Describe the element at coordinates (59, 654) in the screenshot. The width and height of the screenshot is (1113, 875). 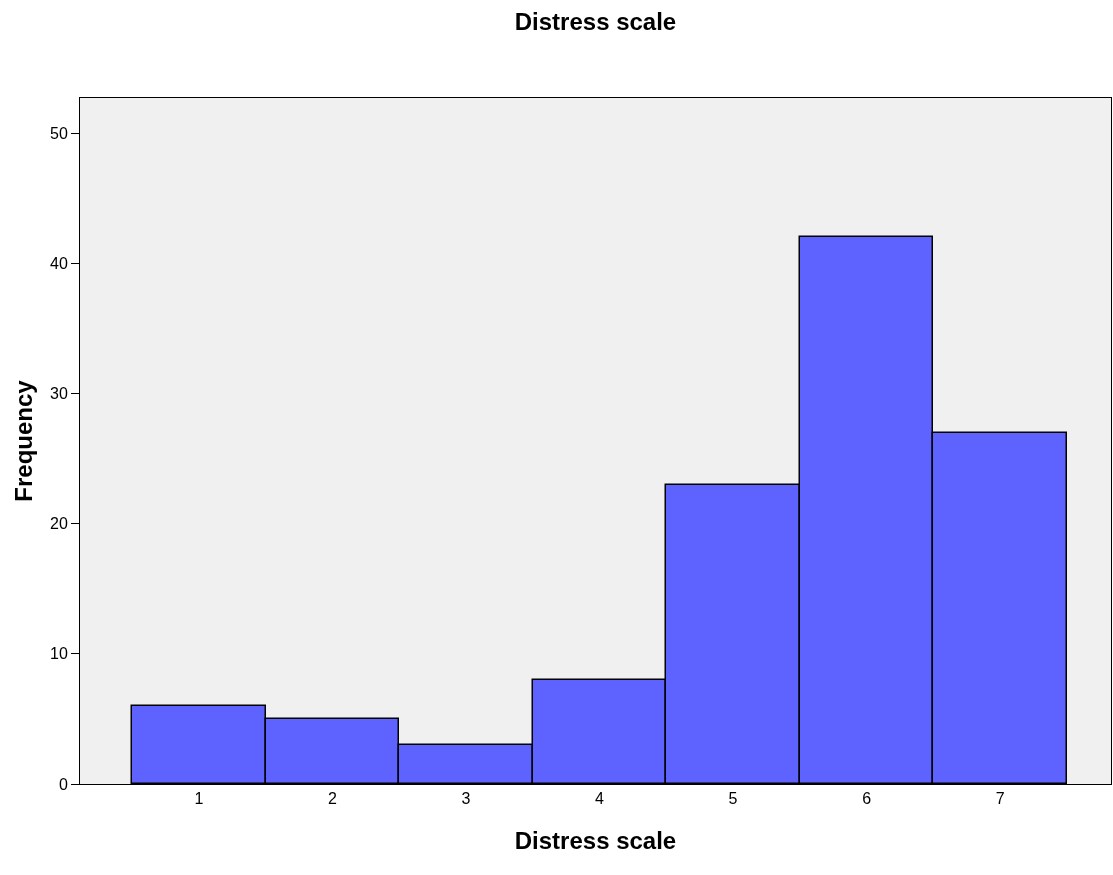
I see `y-tick-label: 10` at that location.